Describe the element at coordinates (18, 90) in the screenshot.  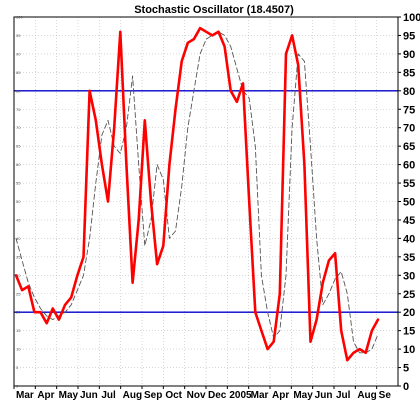
I see `y-inner-tick-label: 80` at that location.